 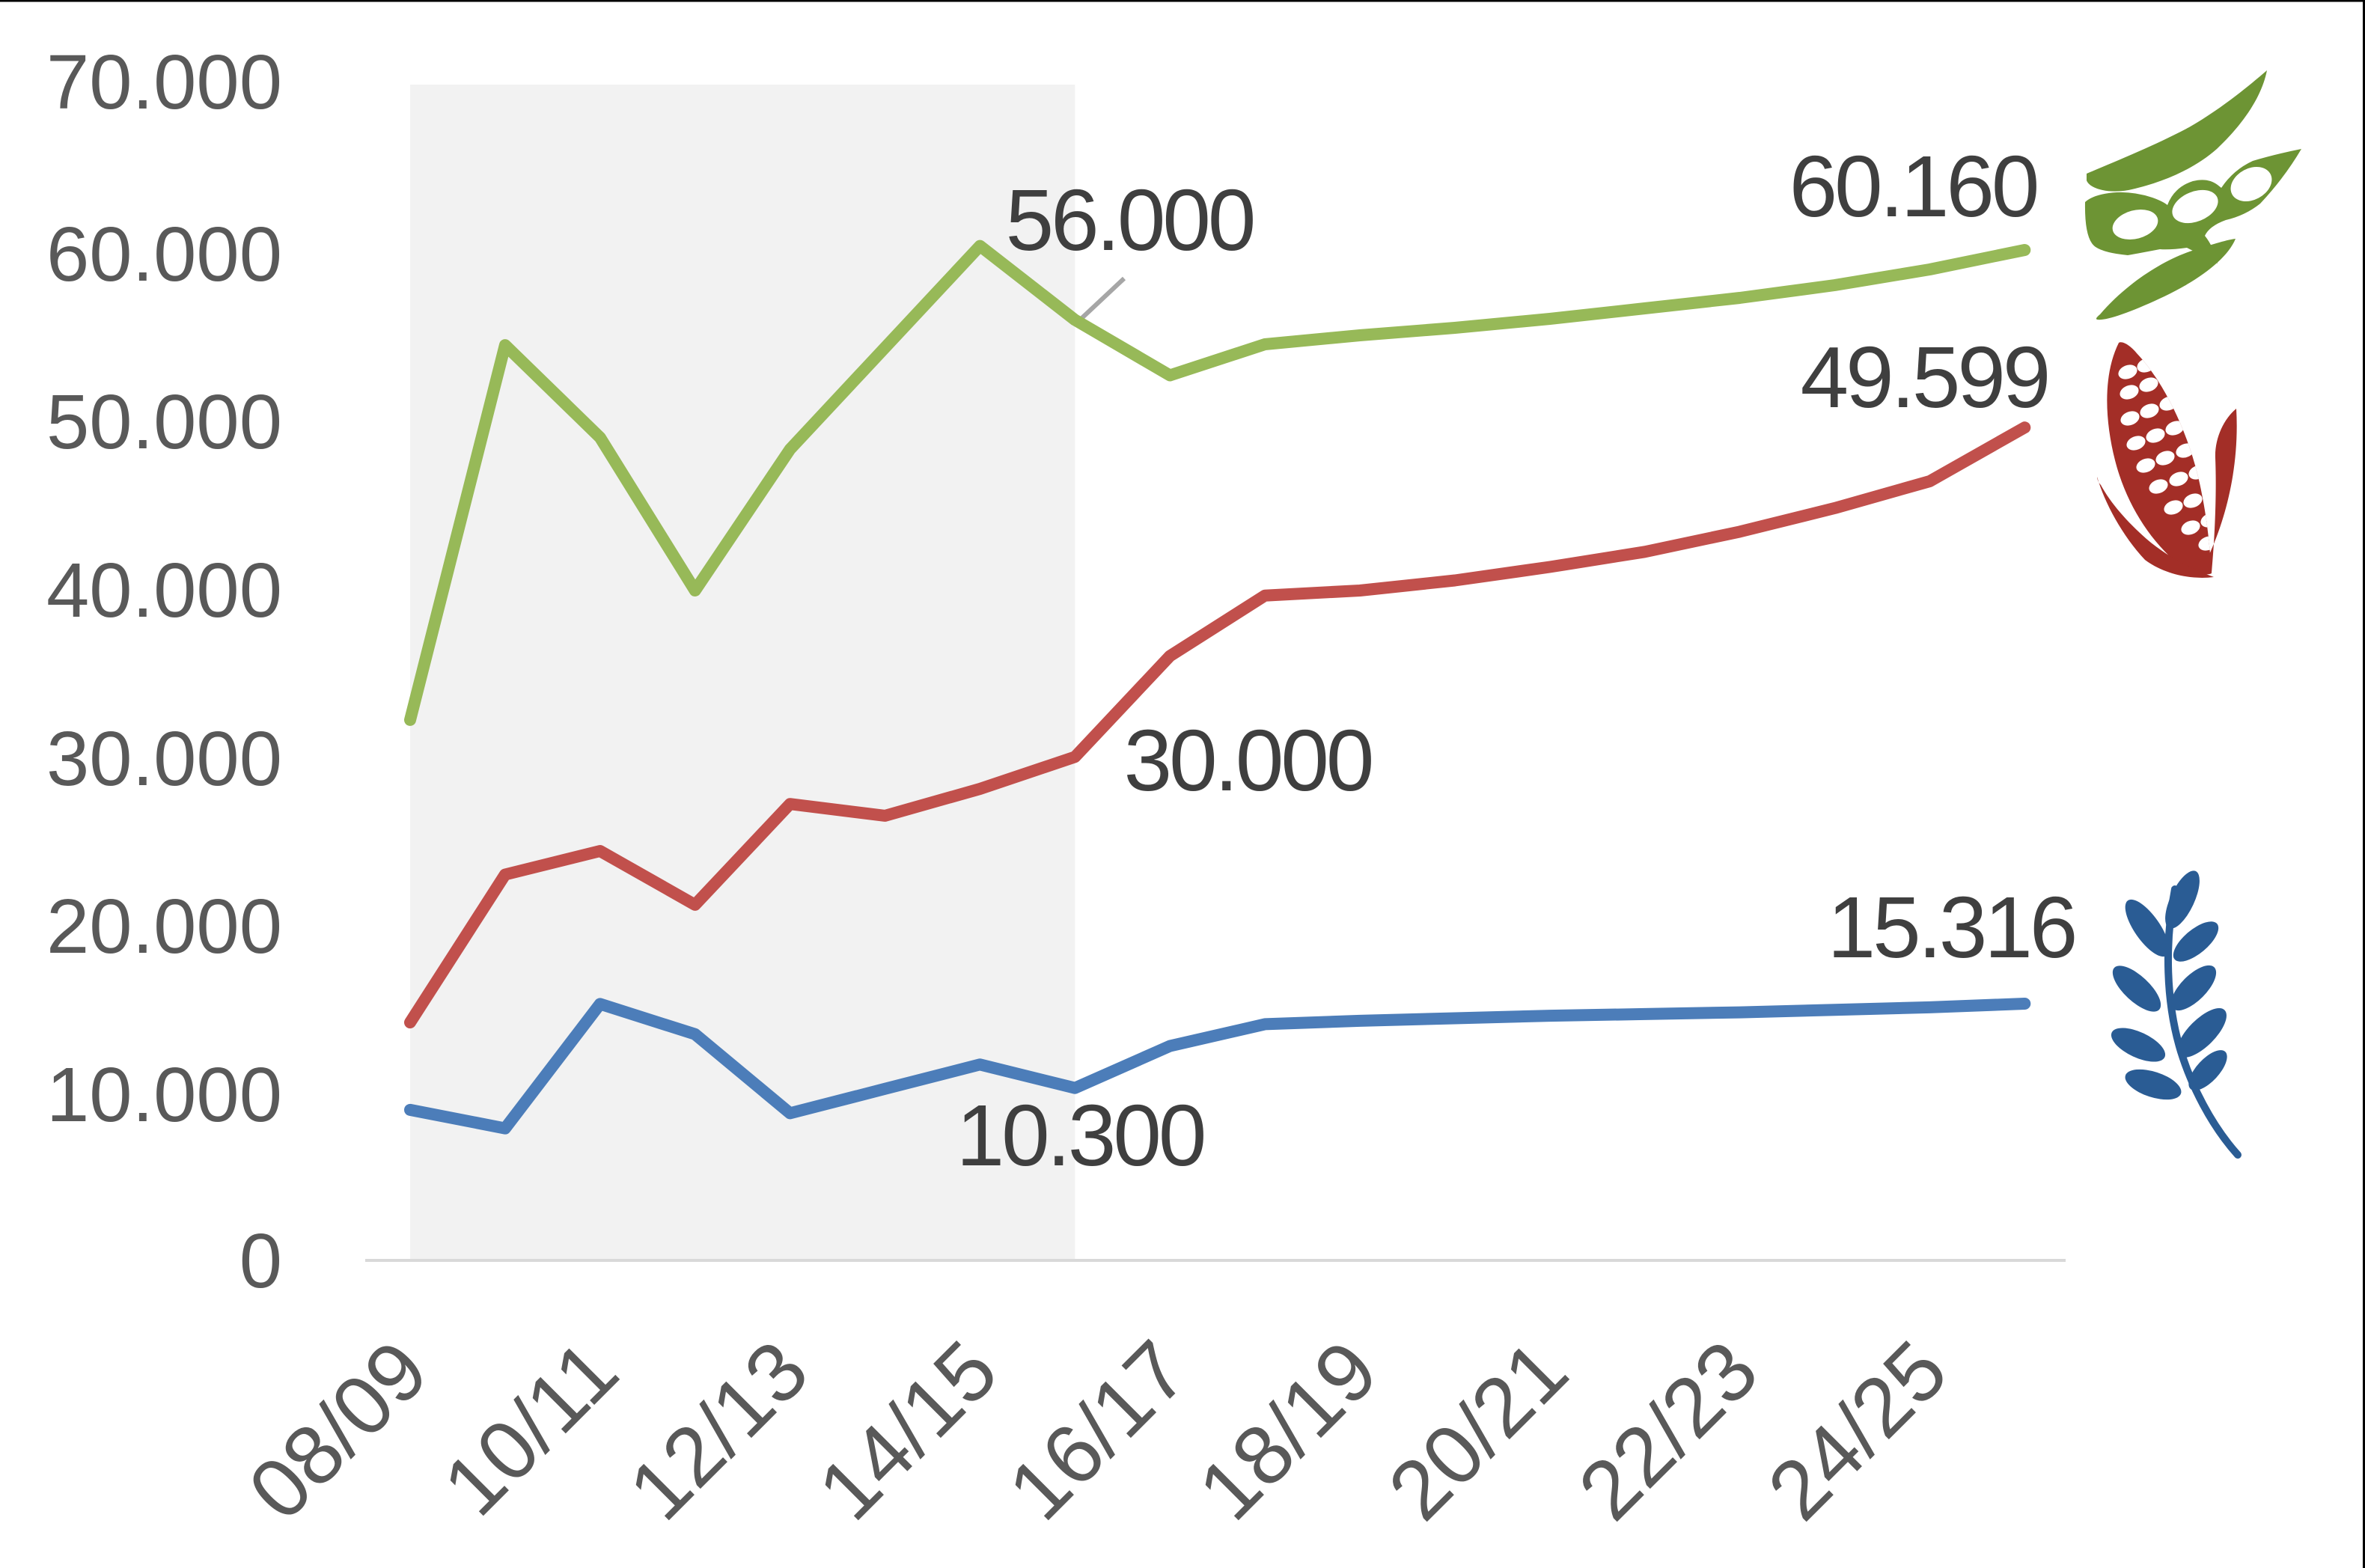 What do you see at coordinates (164, 254) in the screenshot?
I see `svg-text: 60.000` at bounding box center [164, 254].